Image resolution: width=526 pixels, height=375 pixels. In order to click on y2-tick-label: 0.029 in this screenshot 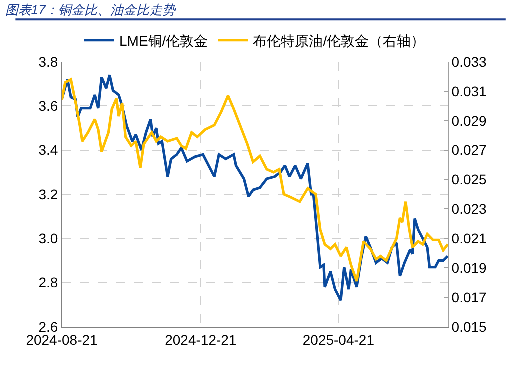, I will do `click(470, 120)`.